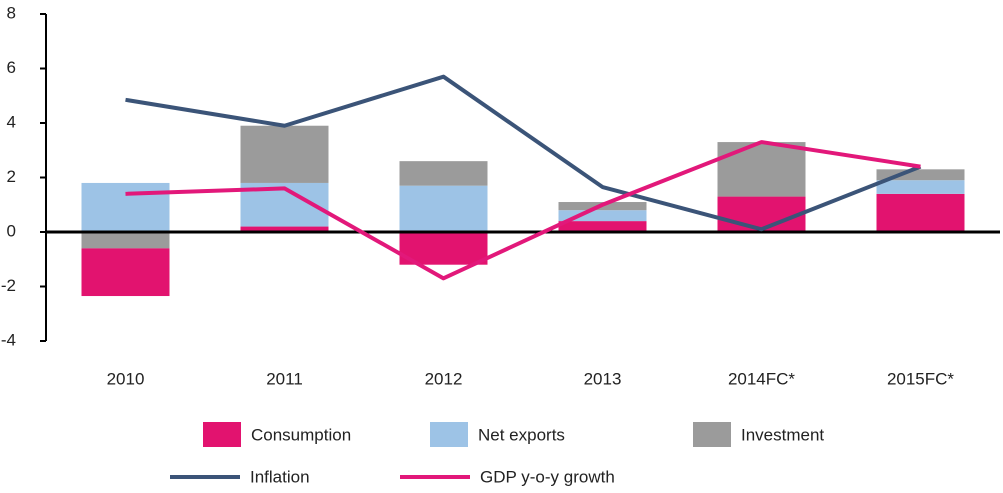  I want to click on x-tick-label: 2010, so click(126, 378).